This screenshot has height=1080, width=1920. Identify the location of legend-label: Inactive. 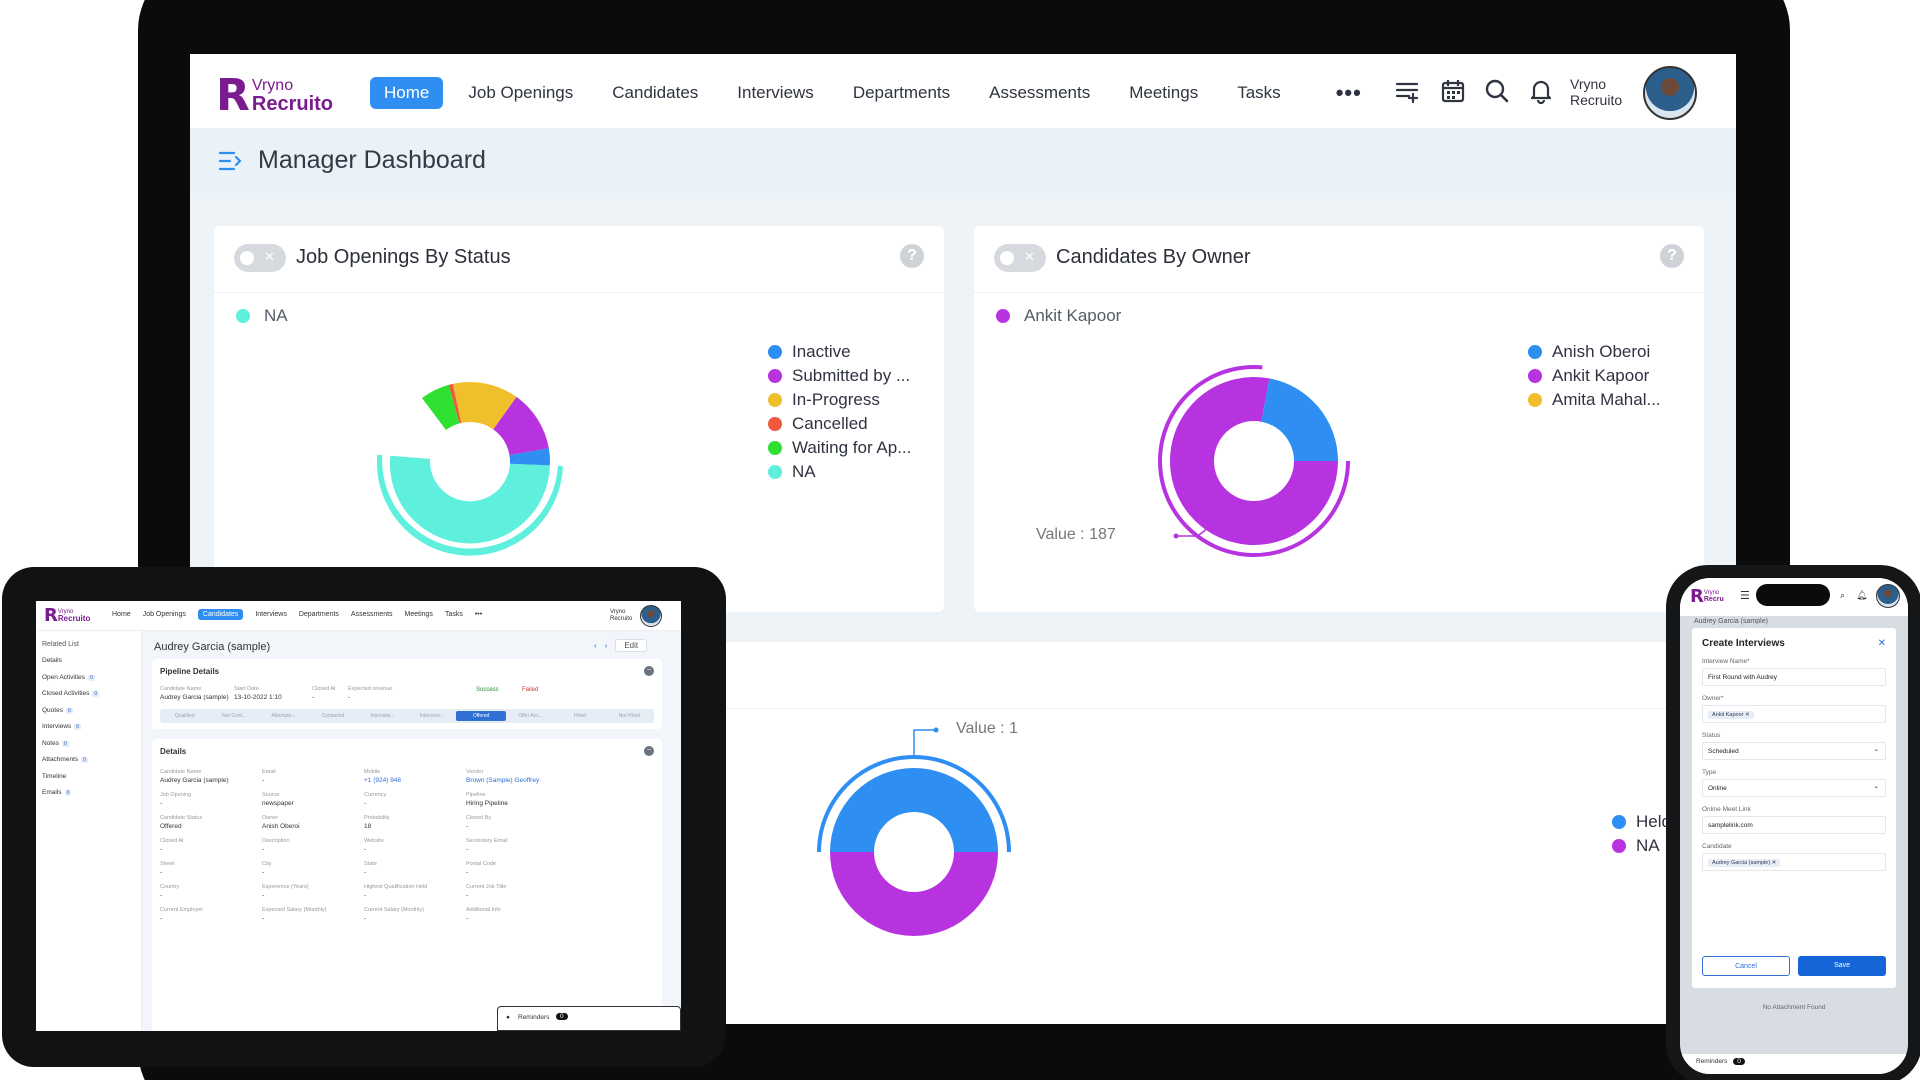
(821, 352).